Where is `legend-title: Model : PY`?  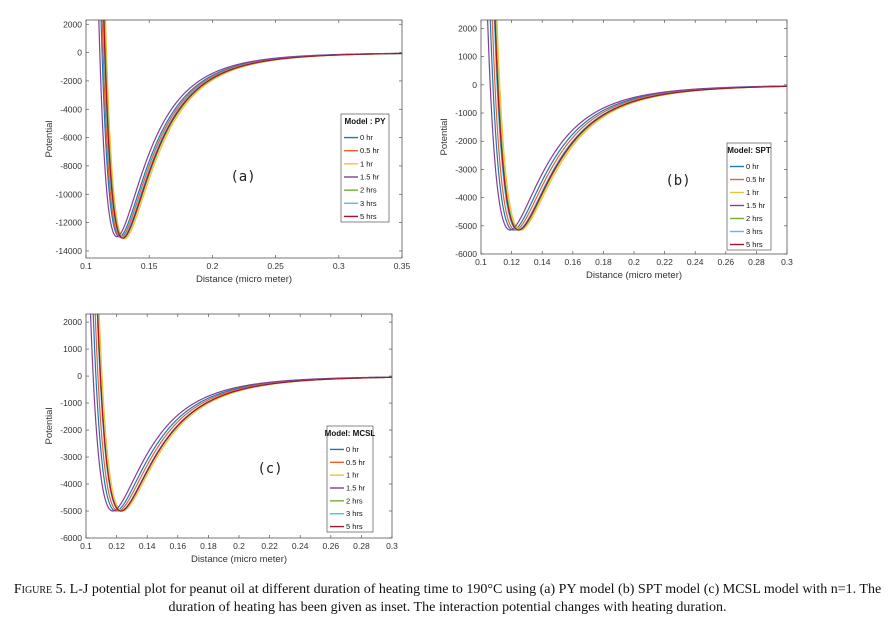 legend-title: Model : PY is located at coordinates (366, 121).